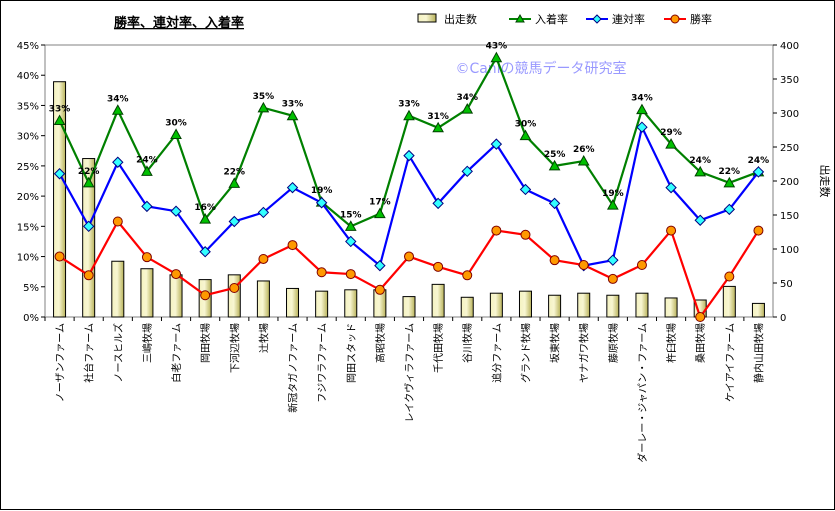 This screenshot has width=835, height=511. Describe the element at coordinates (293, 105) in the screenshot. I see `data-label-9: 33%` at that location.